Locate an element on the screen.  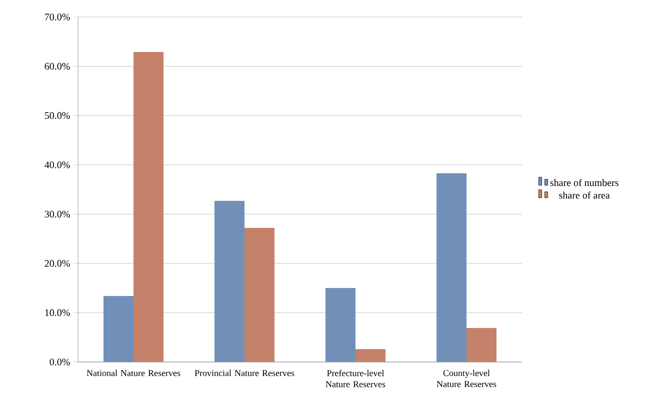
legend-label: share of numbers is located at coordinates (584, 182).